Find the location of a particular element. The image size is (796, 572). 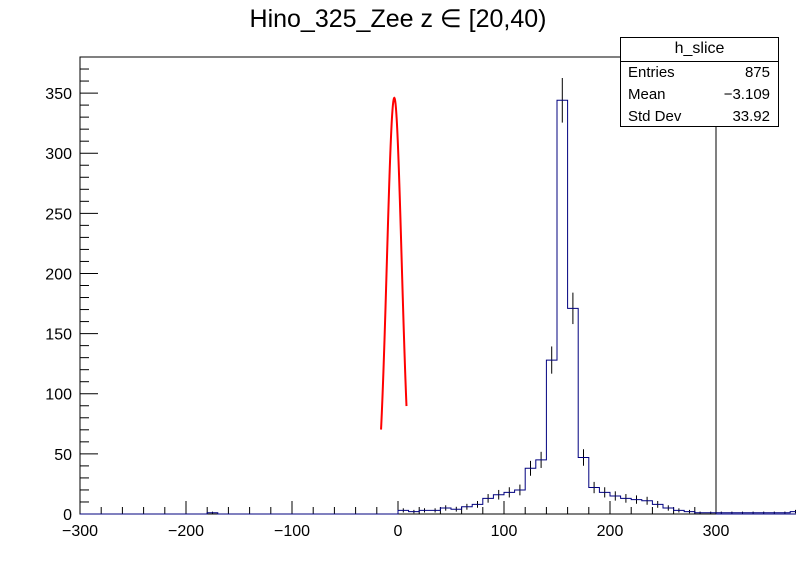

x-tick-label: −300 is located at coordinates (80, 531).